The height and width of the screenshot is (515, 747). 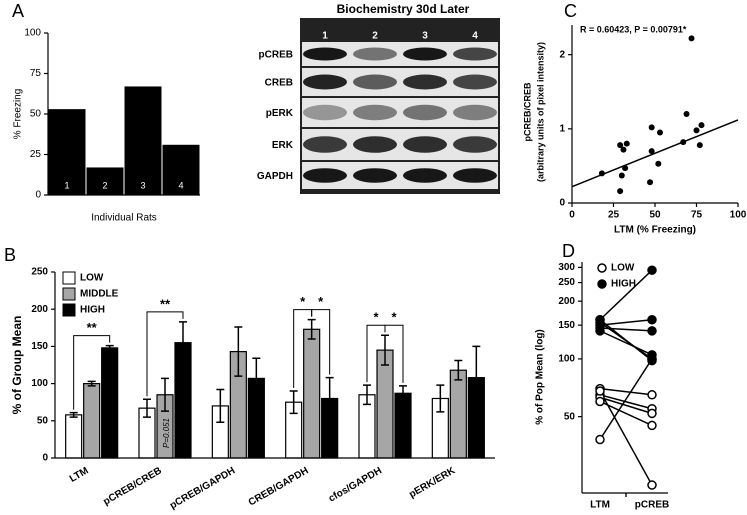 What do you see at coordinates (562, 128) in the screenshot?
I see `y-tick-label: 1` at bounding box center [562, 128].